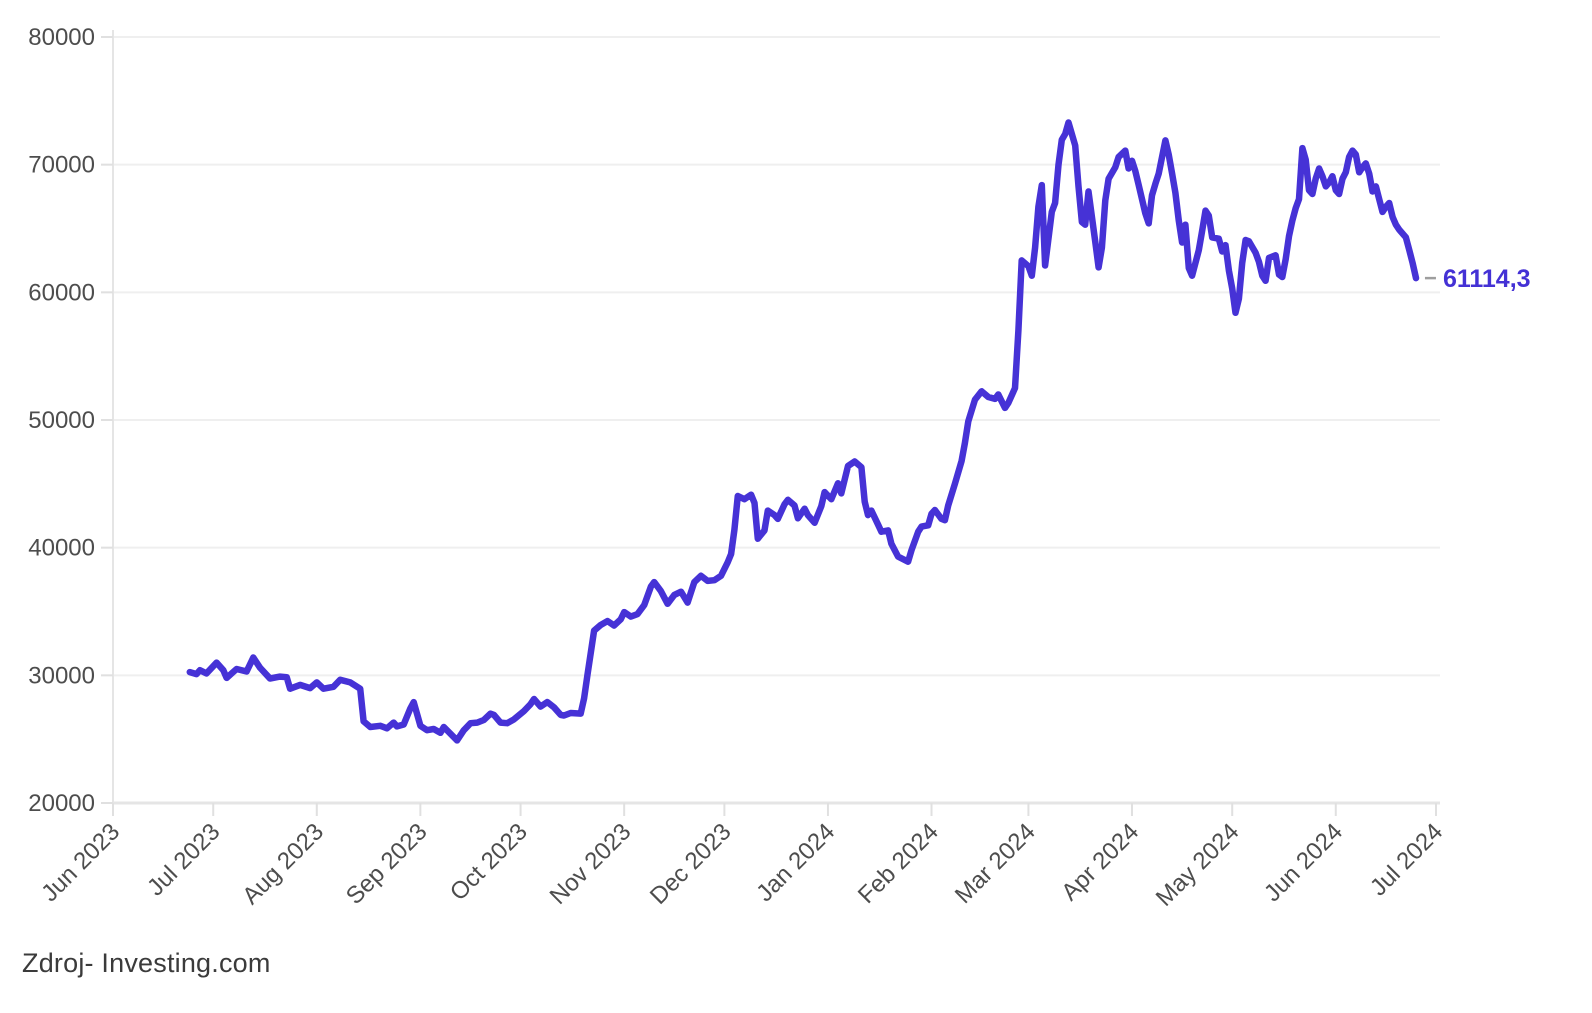  I want to click on x-tick-label: Apr 2024, so click(1100, 862).